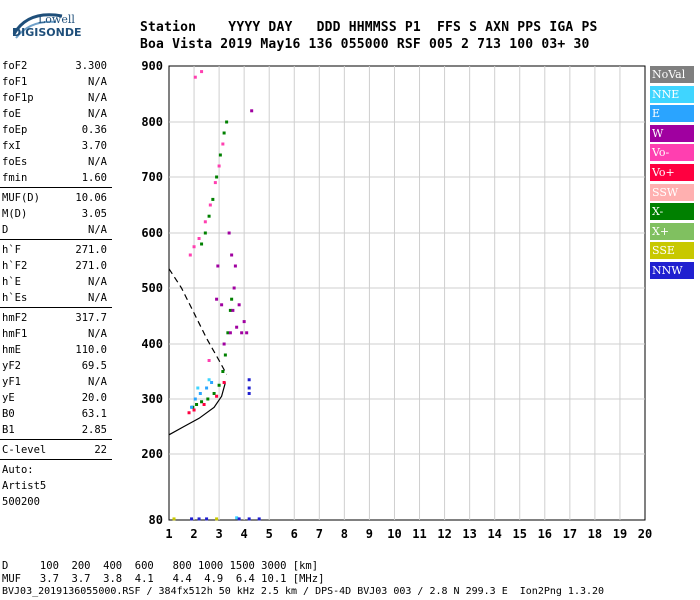 This screenshot has height=600, width=700. I want to click on legend-item: NNW, so click(672, 270).